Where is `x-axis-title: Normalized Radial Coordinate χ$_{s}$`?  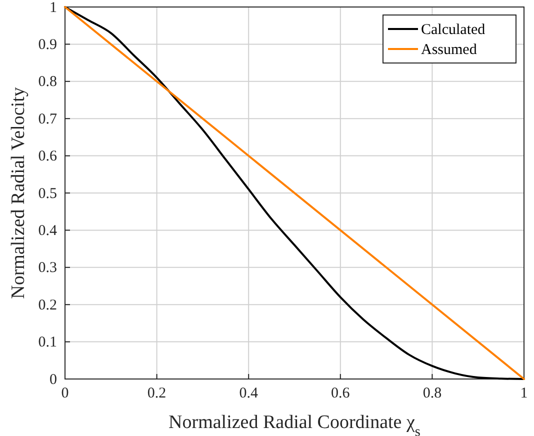
x-axis-title: Normalized Radial Coordinate χ$_{s}$ is located at coordinates (294, 424).